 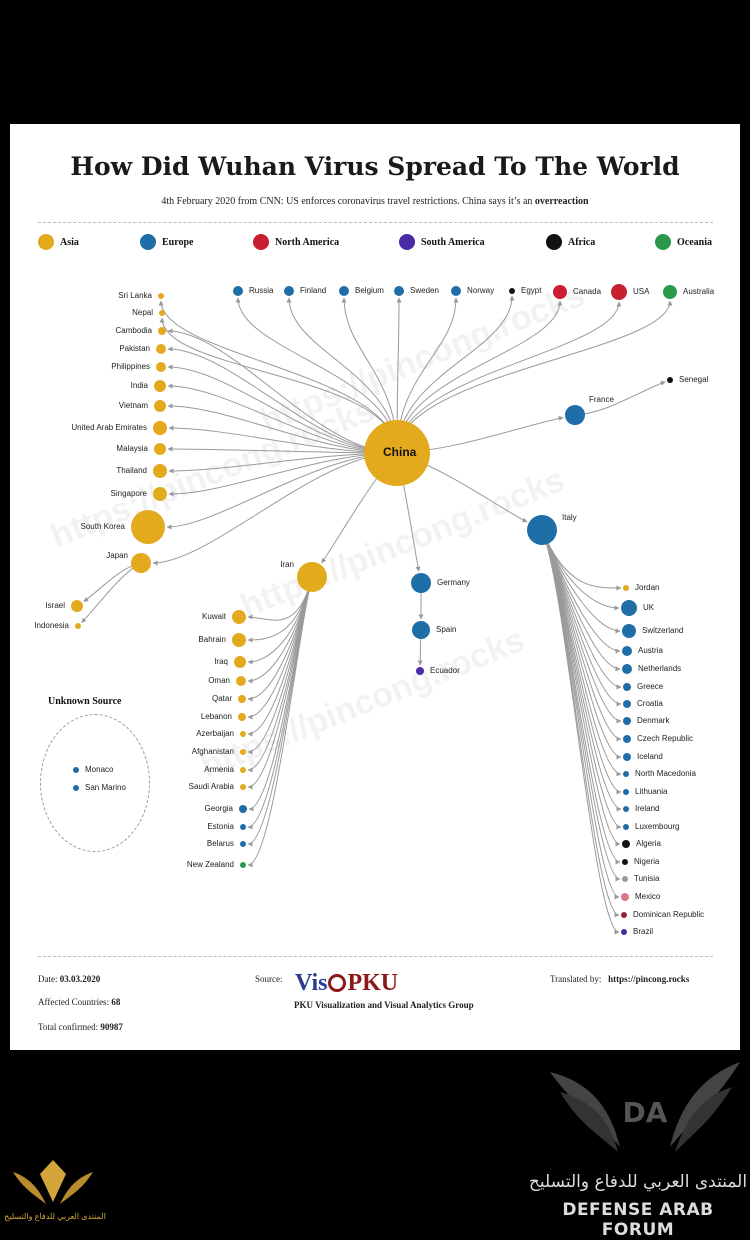 What do you see at coordinates (560, 292) in the screenshot?
I see `node-canada` at bounding box center [560, 292].